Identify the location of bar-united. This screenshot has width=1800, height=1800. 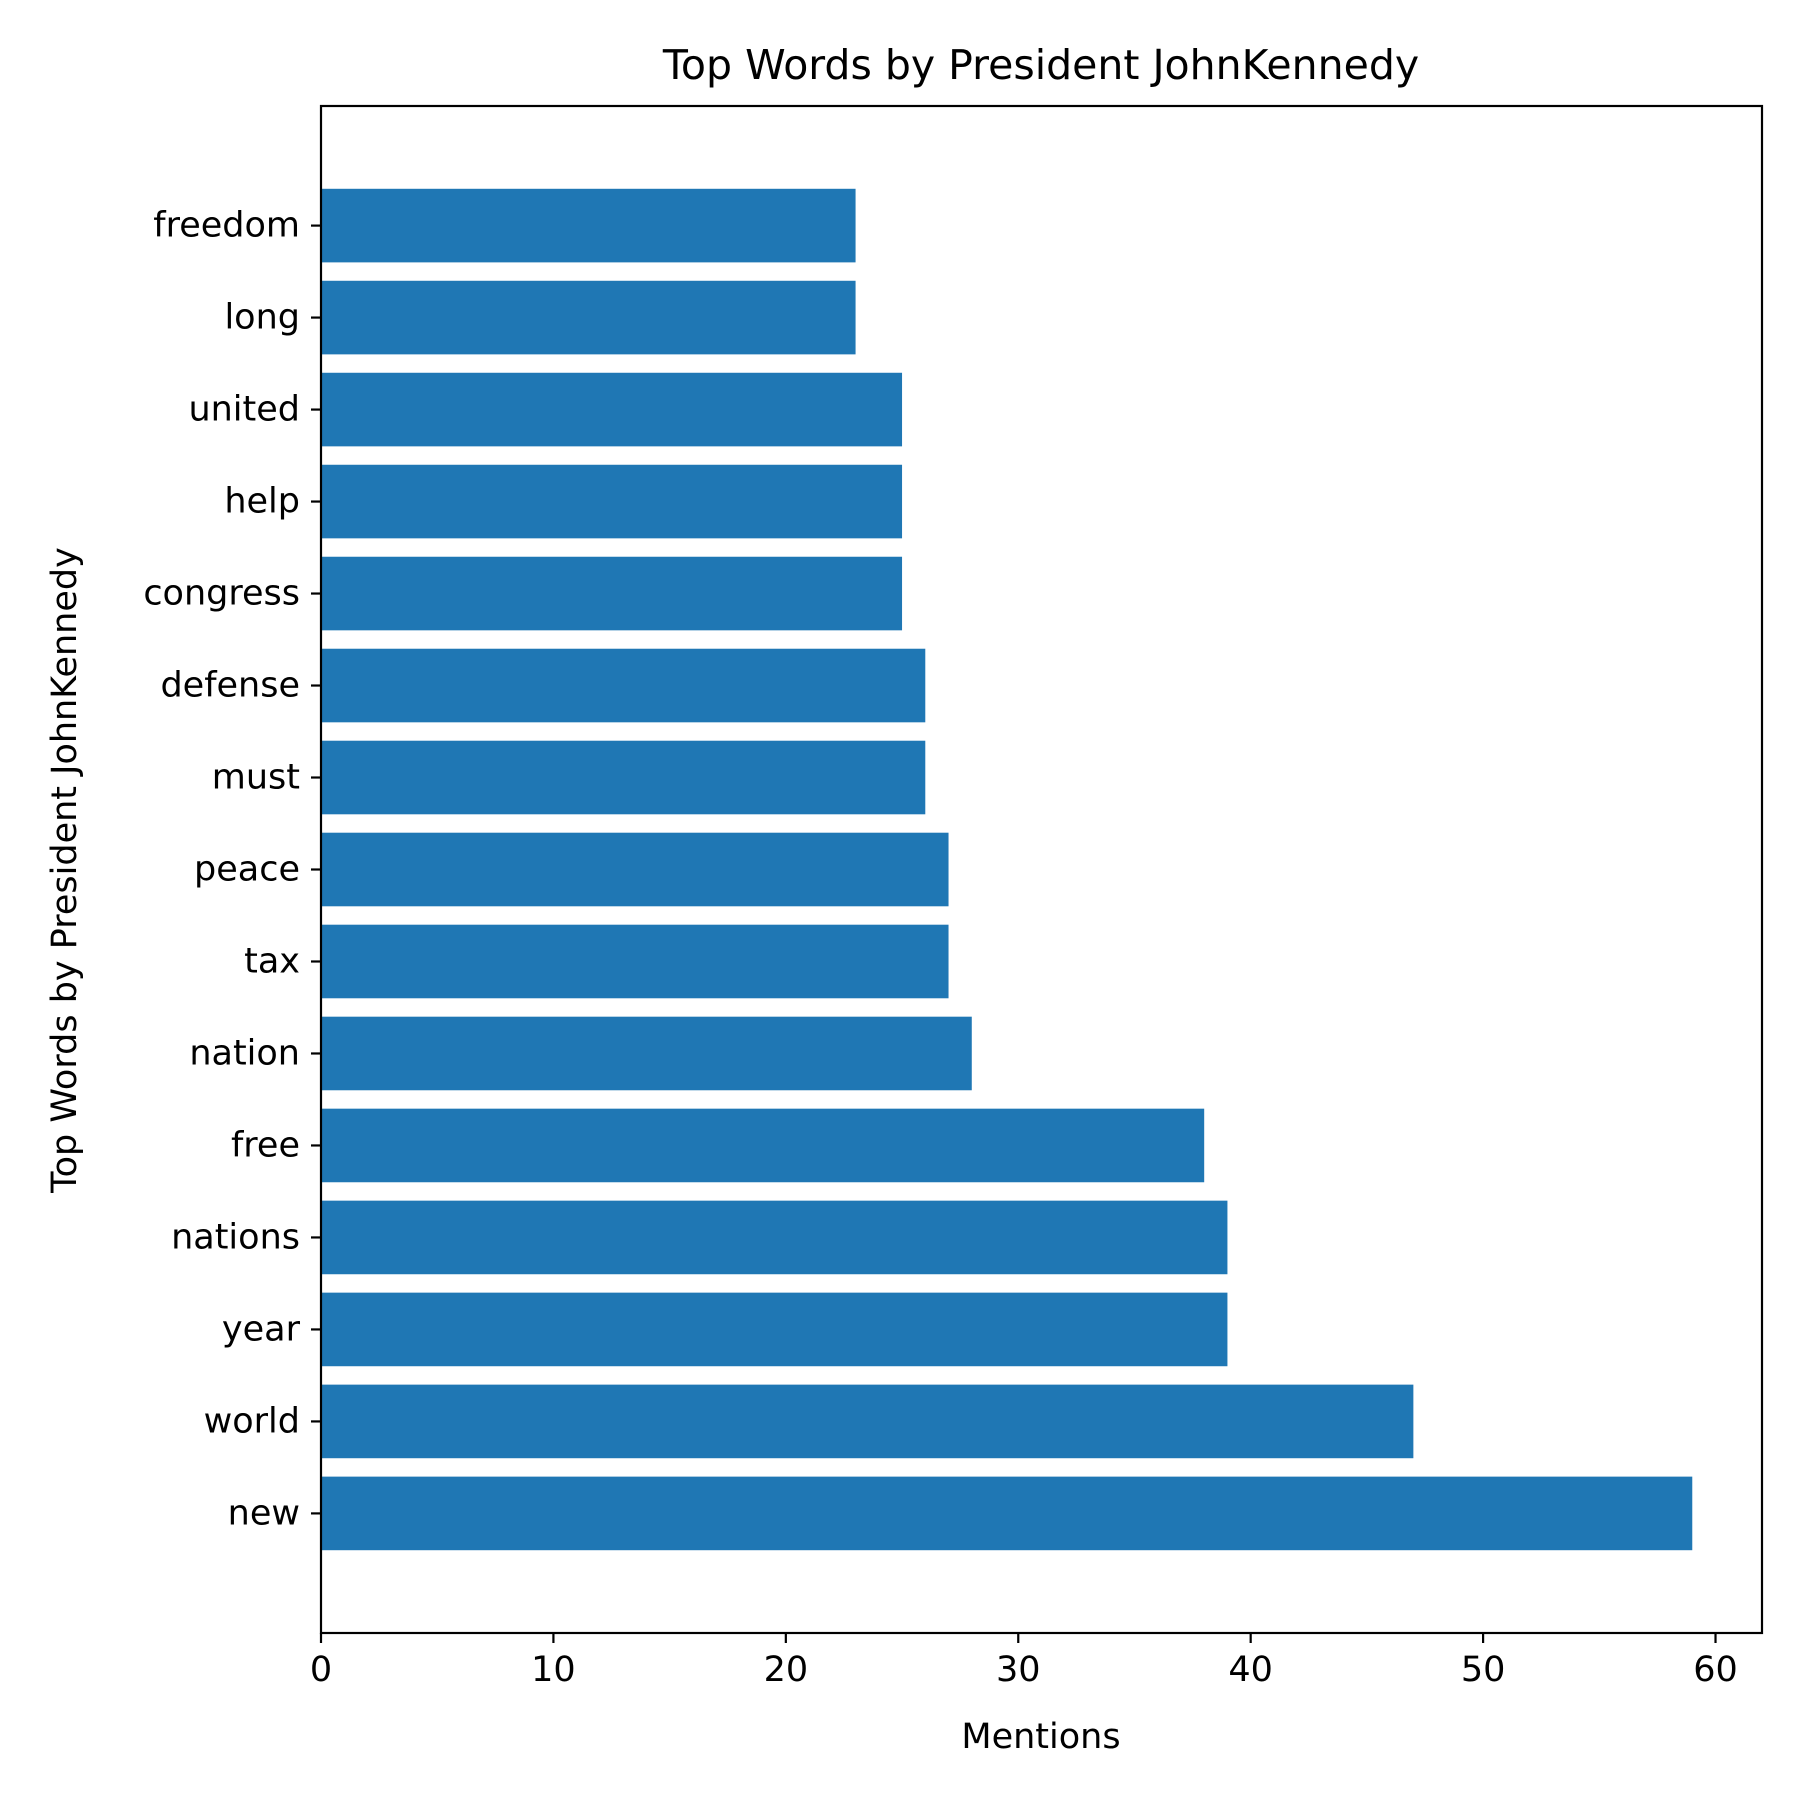
(612, 409).